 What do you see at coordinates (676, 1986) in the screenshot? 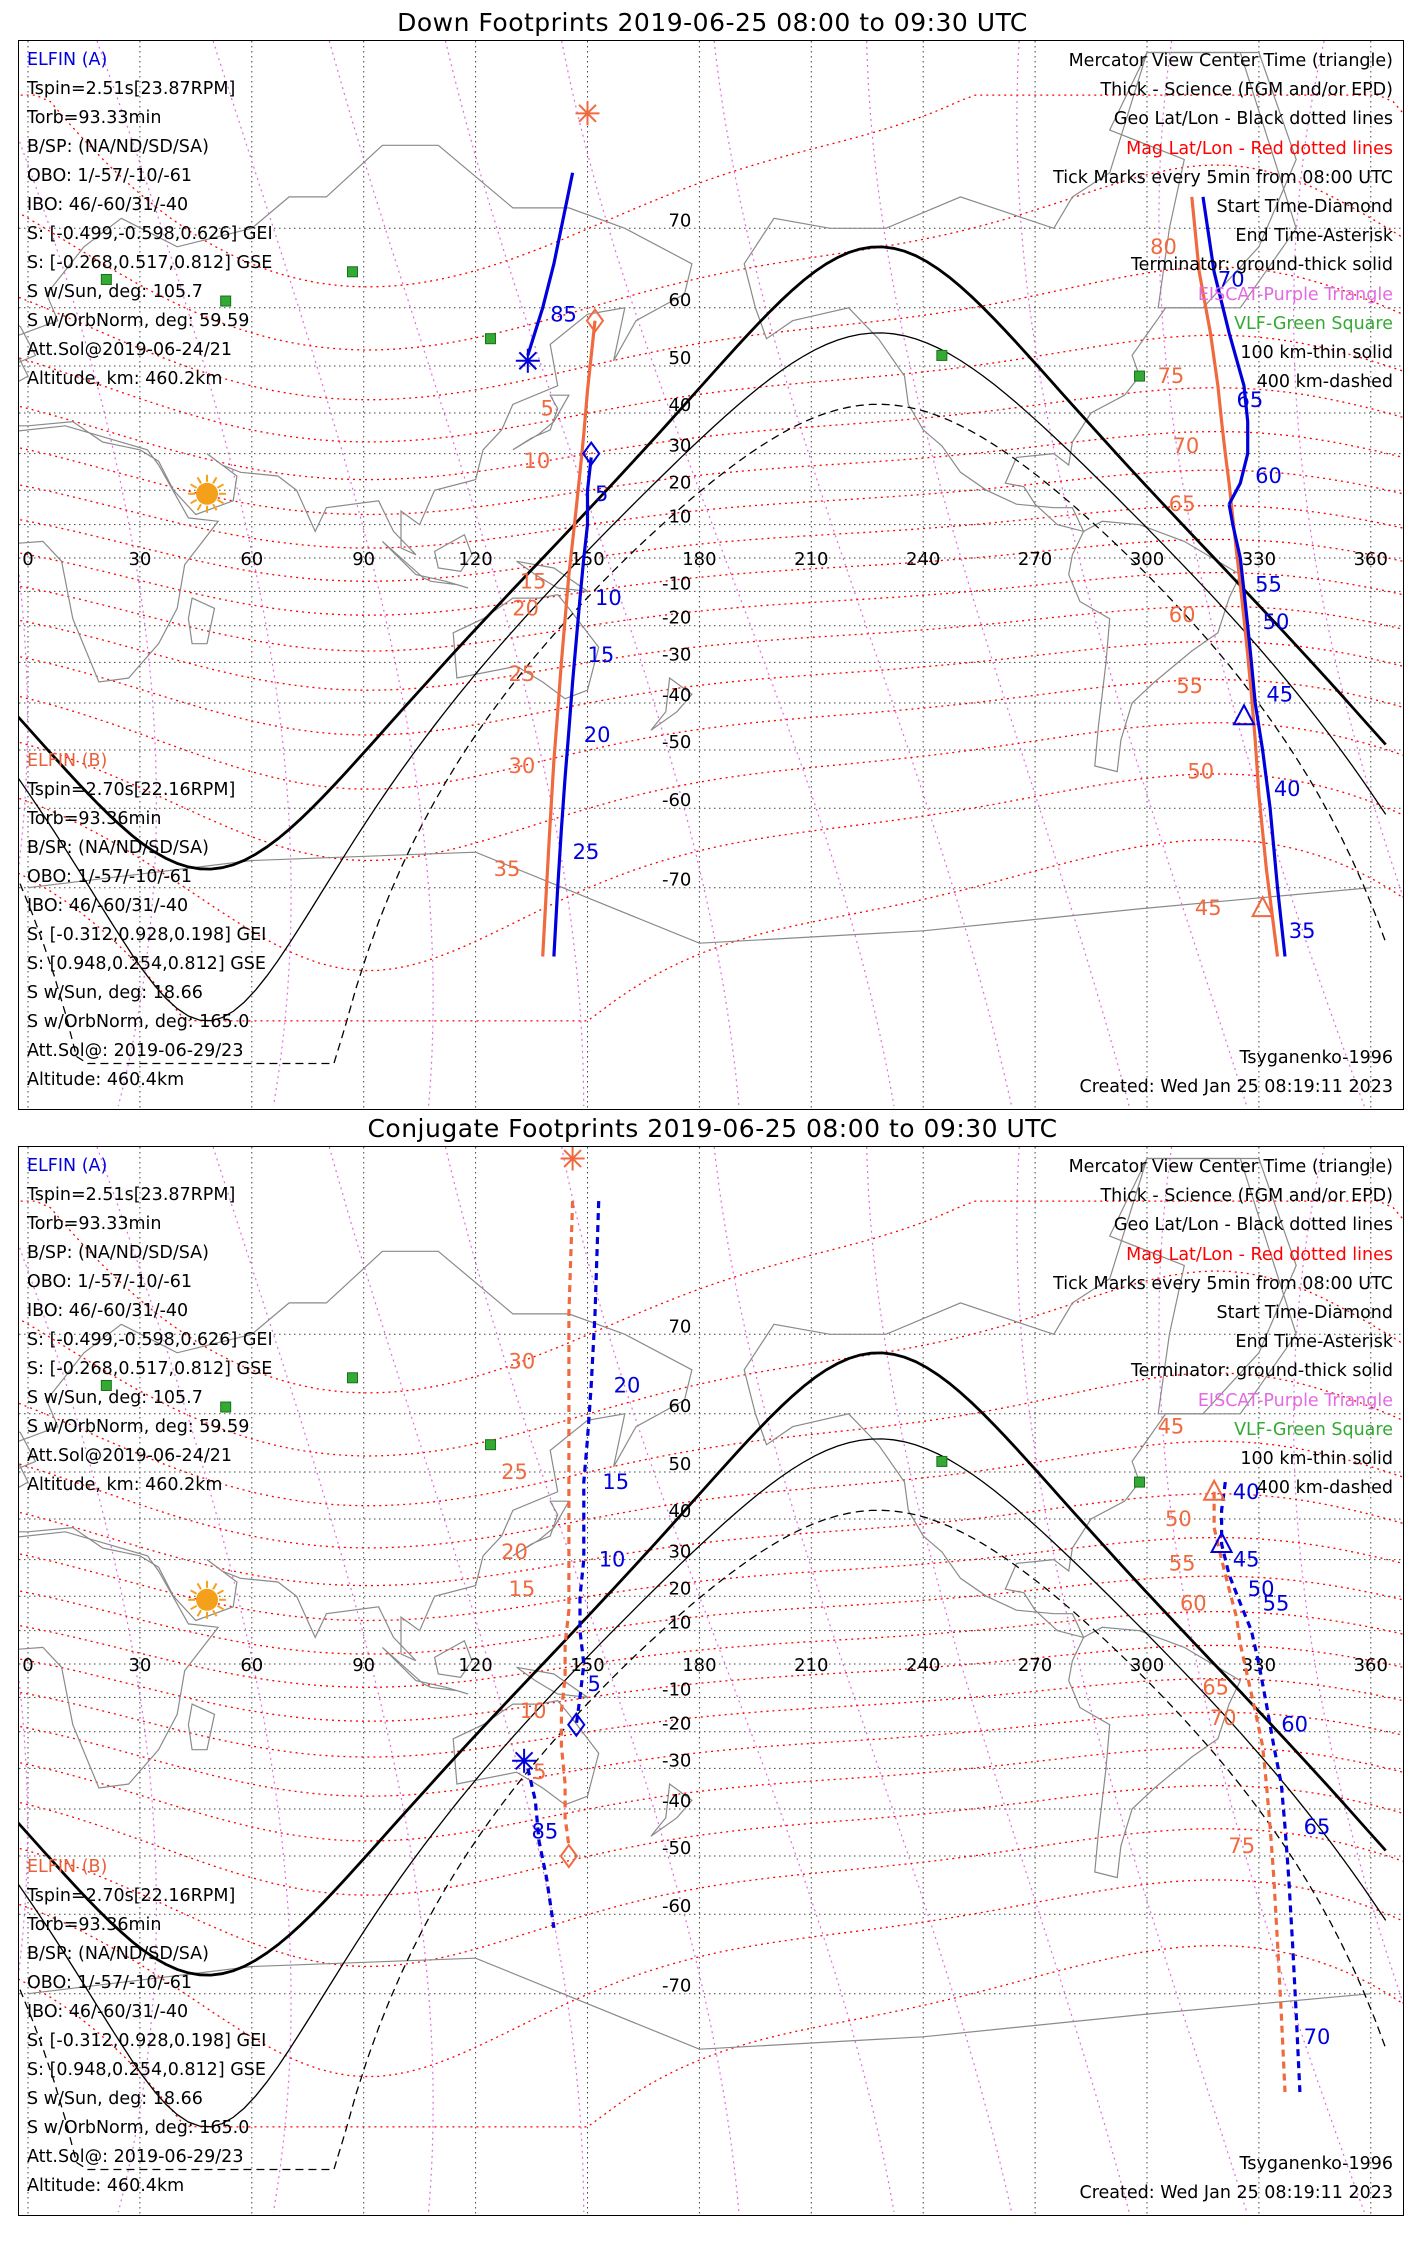
I see `lat-tick-label: -70` at bounding box center [676, 1986].